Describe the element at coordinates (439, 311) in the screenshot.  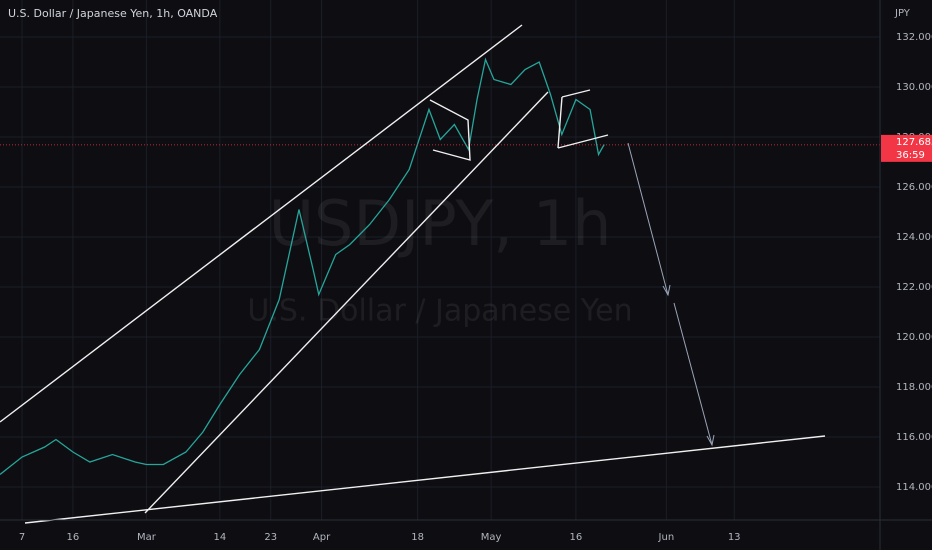
I see `watermark-subtitle: U.S. Dollar / Japanese Yen` at that location.